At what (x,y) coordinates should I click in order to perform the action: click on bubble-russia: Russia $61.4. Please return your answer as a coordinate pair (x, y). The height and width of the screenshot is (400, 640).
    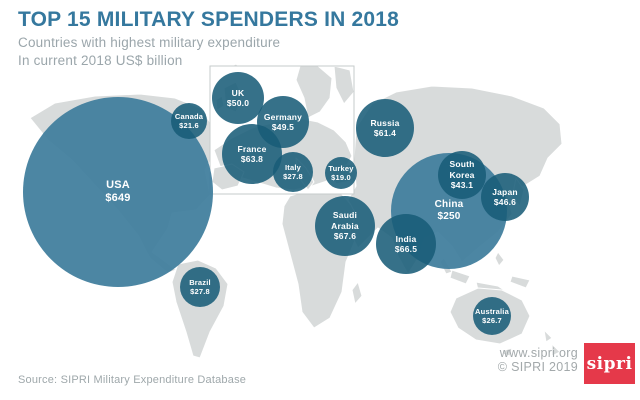
    Looking at the image, I should click on (385, 128).